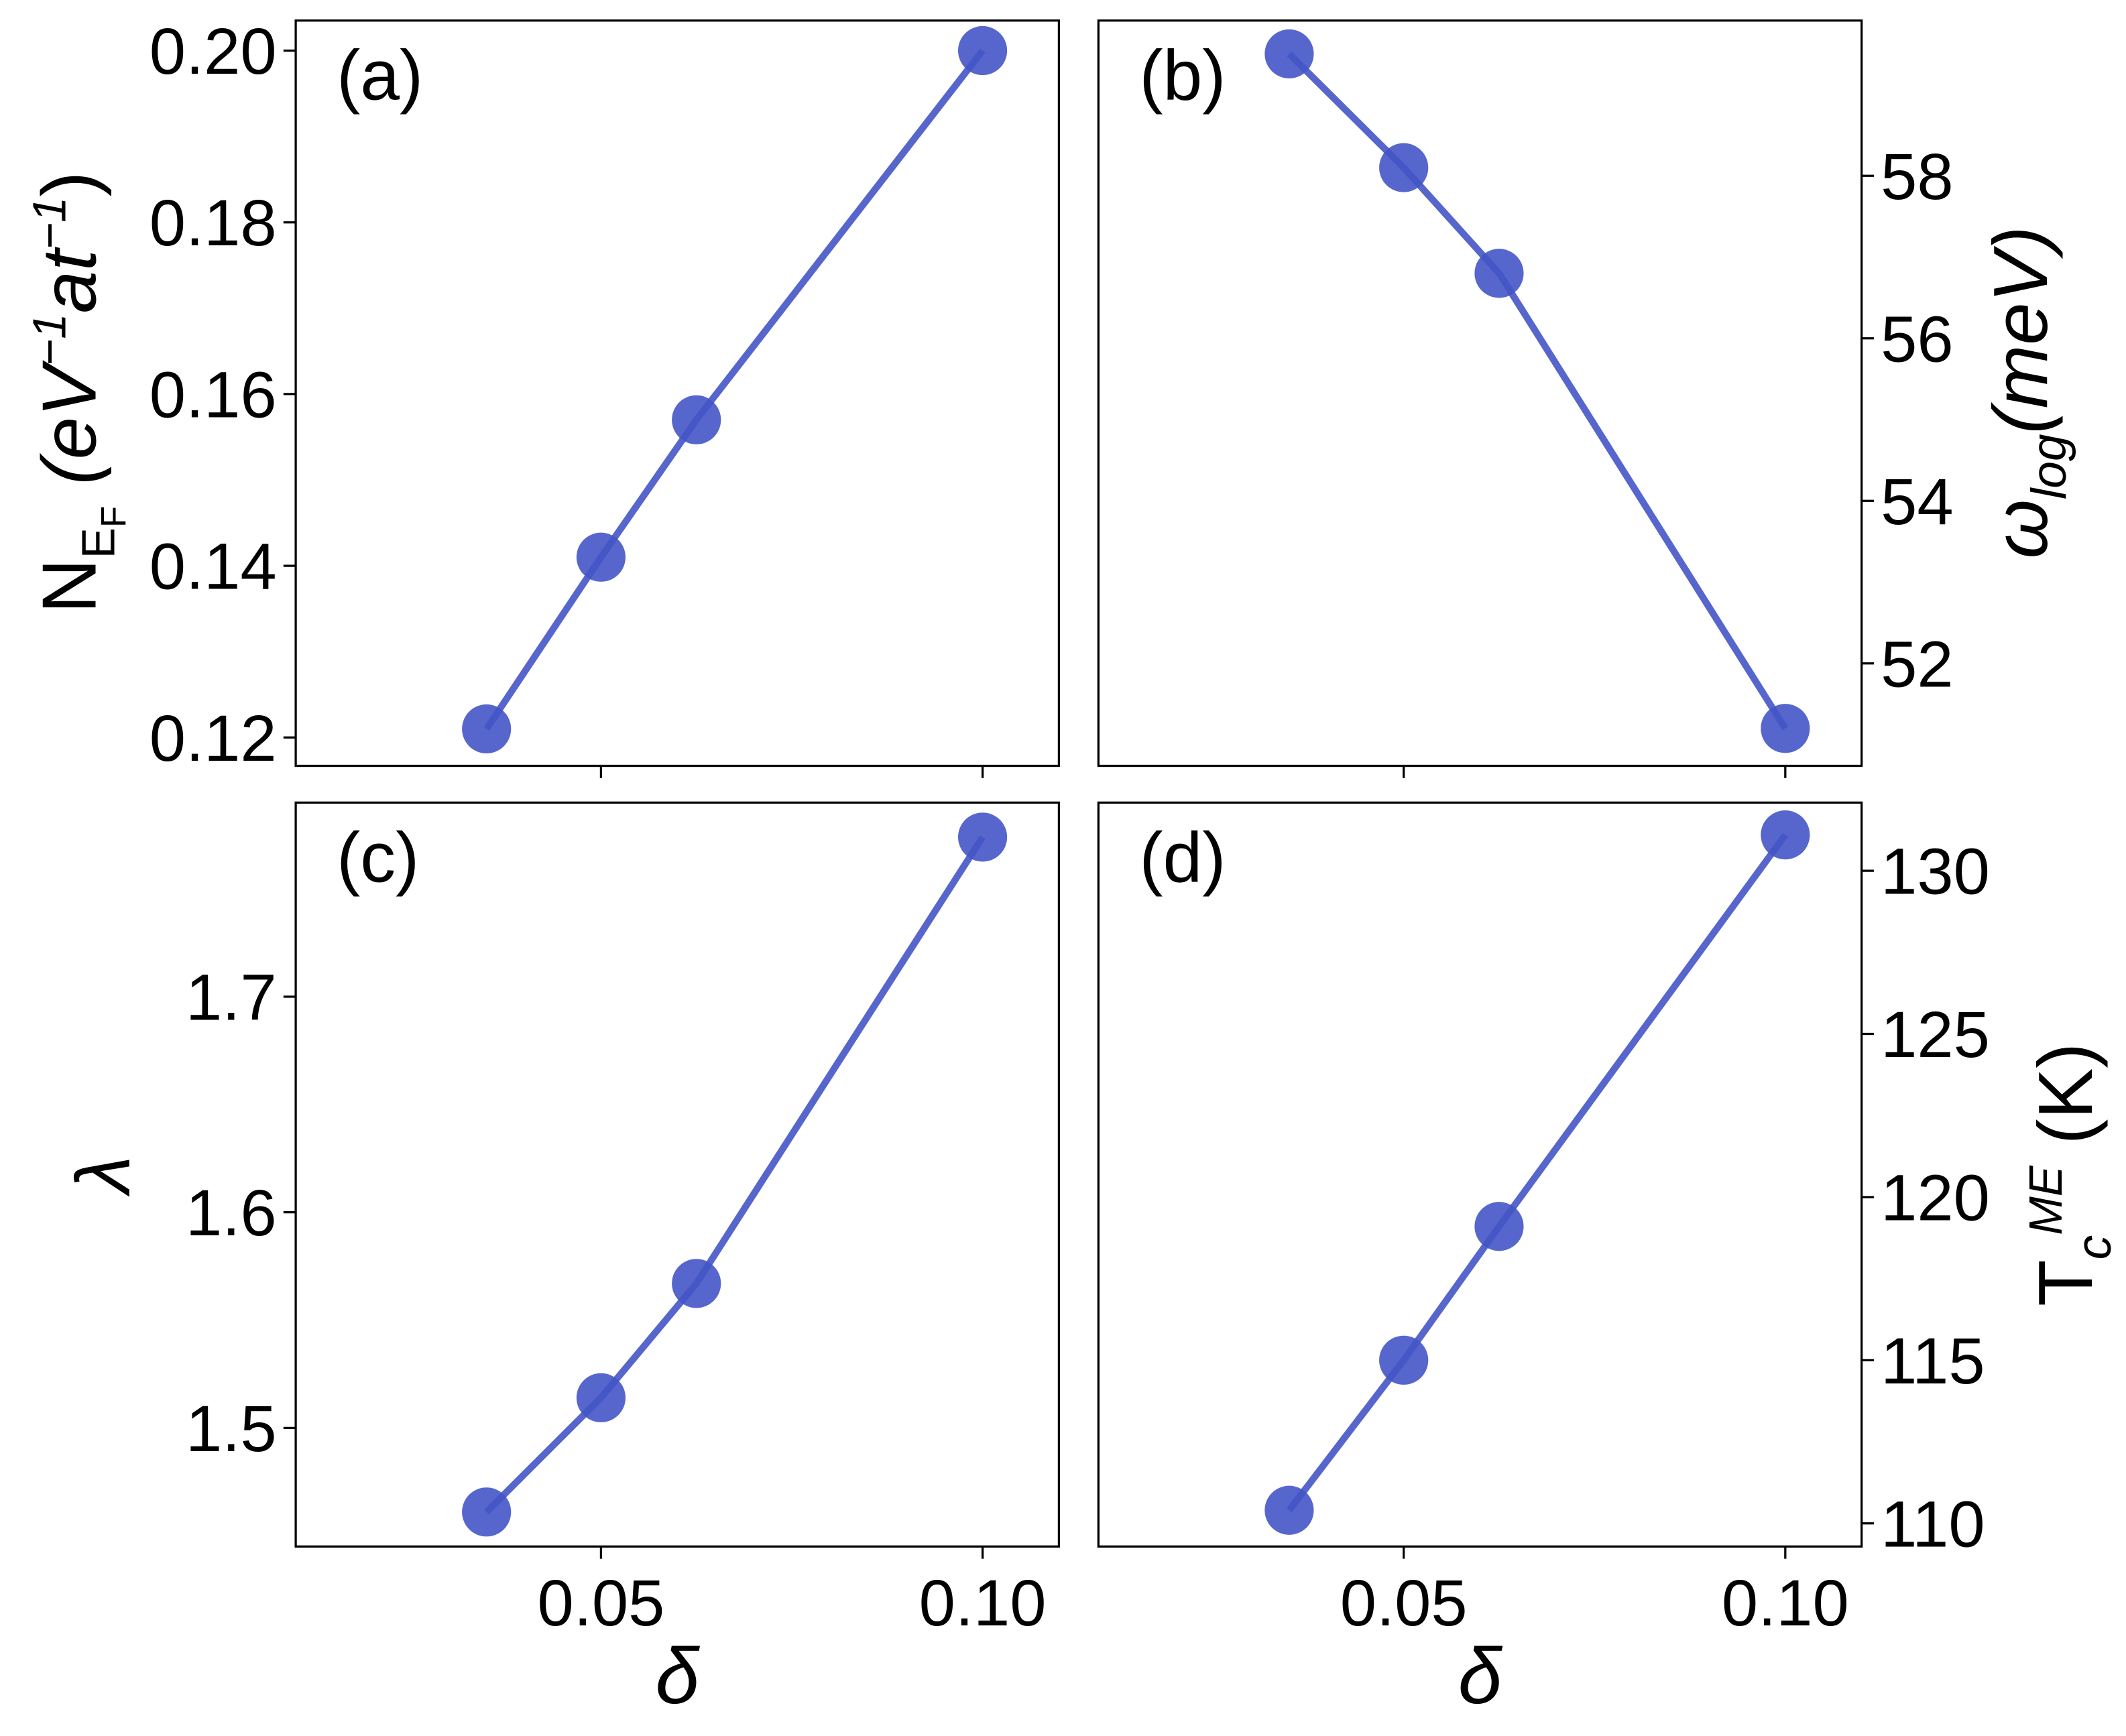 The height and width of the screenshot is (1736, 2126). I want to click on y-axis-label: ωlog(meV), so click(2027, 393).